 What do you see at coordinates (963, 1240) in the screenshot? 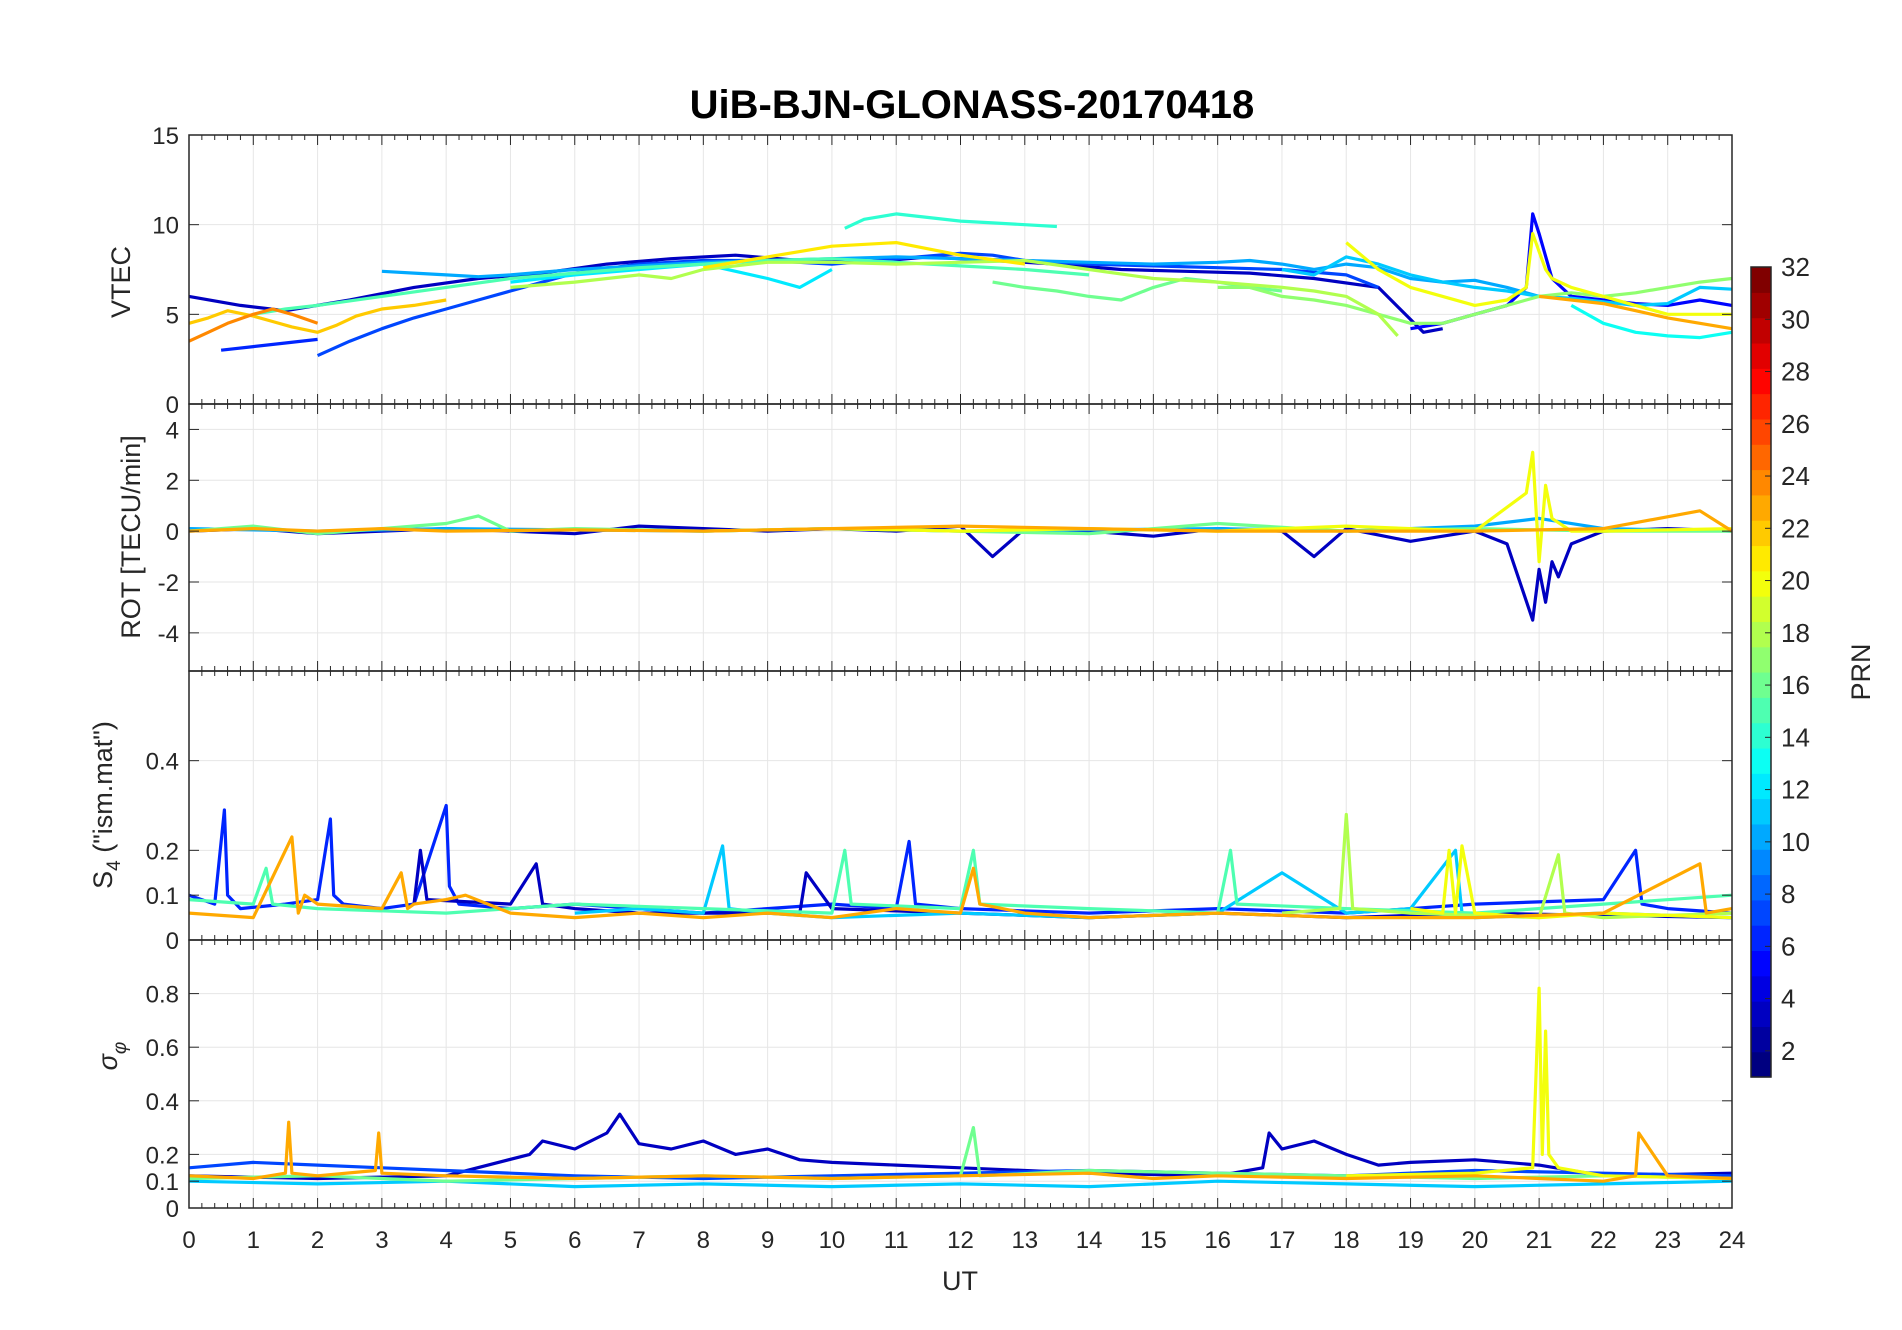
I see `x-tick-labels: 0 1 2 3 4 5 6 7 8 9 10 11 12 13 14 15 16 17 18 19 20 21 22 23 24` at bounding box center [963, 1240].